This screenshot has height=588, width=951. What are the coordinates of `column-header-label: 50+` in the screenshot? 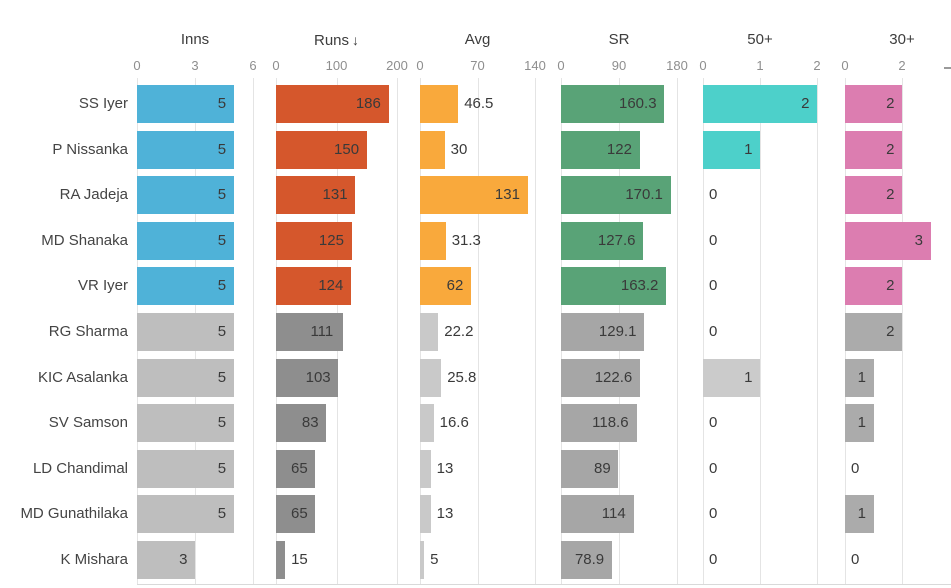 It's located at (760, 39).